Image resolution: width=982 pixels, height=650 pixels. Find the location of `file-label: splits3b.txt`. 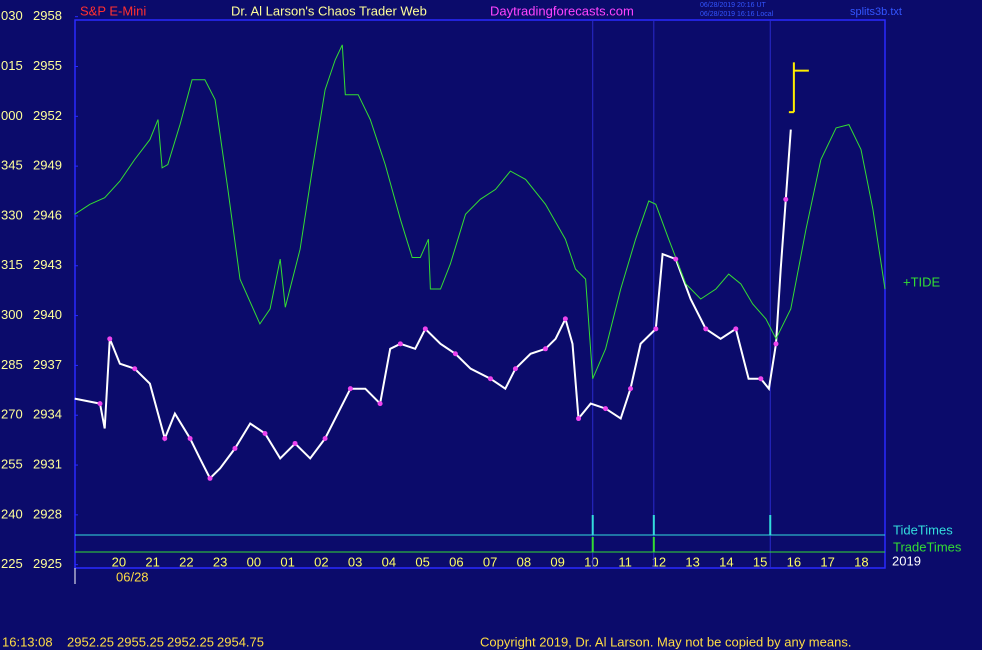

file-label: splits3b.txt is located at coordinates (876, 12).